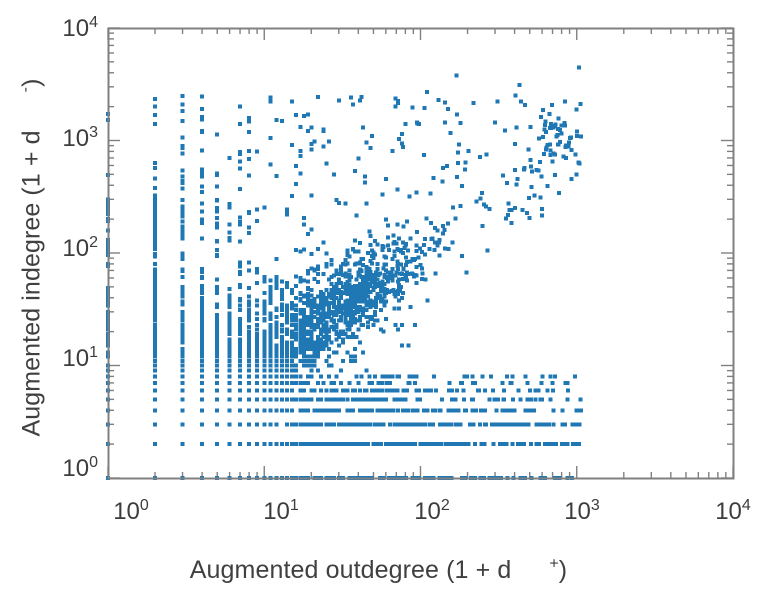  I want to click on x-tick-label: 10², so click(432, 511).